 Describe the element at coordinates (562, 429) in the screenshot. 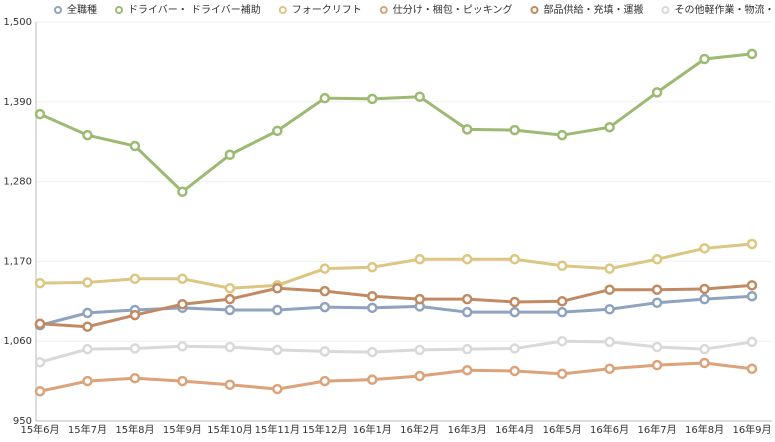

I see `x-tick-label: 16年5月` at that location.